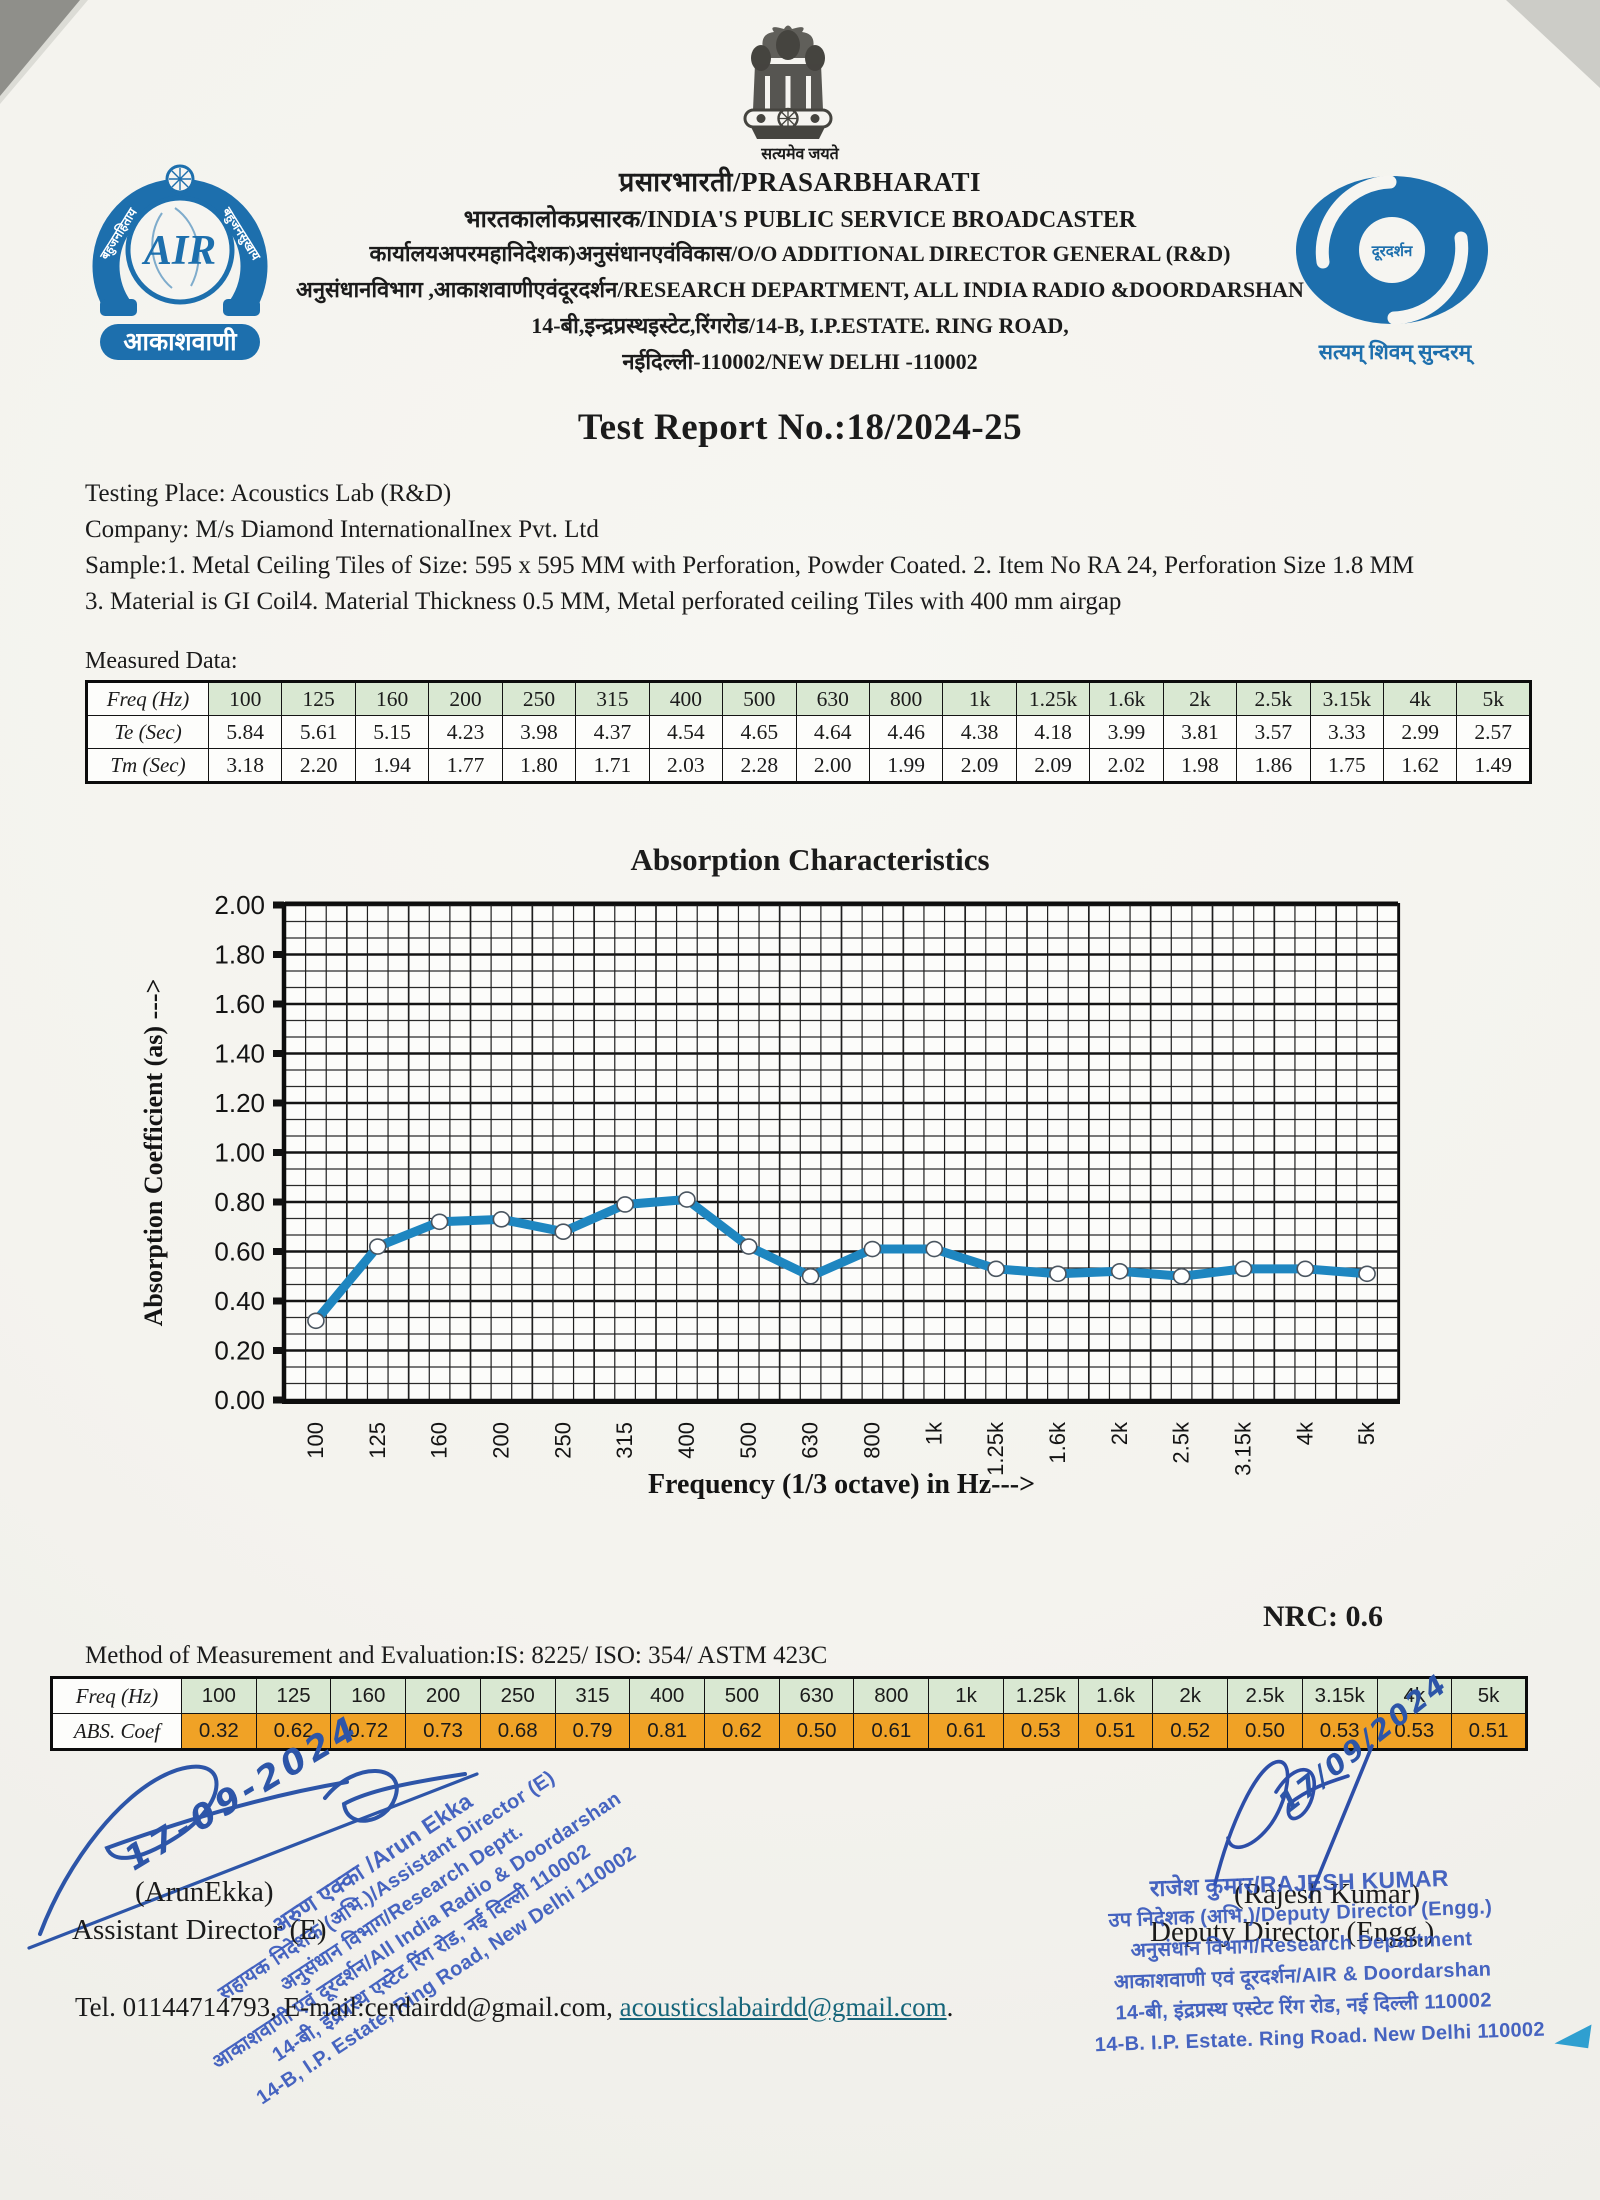  What do you see at coordinates (465, 765) in the screenshot?
I see `data-cell: 1.77` at bounding box center [465, 765].